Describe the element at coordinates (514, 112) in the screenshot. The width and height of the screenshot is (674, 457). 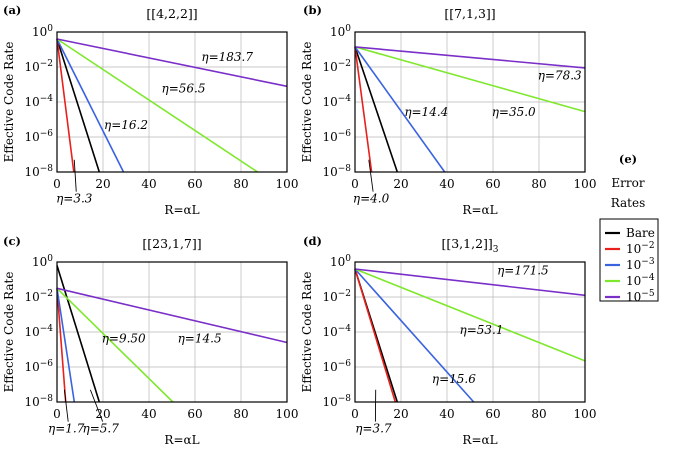
I see `eta-annotation: η=35.0` at that location.